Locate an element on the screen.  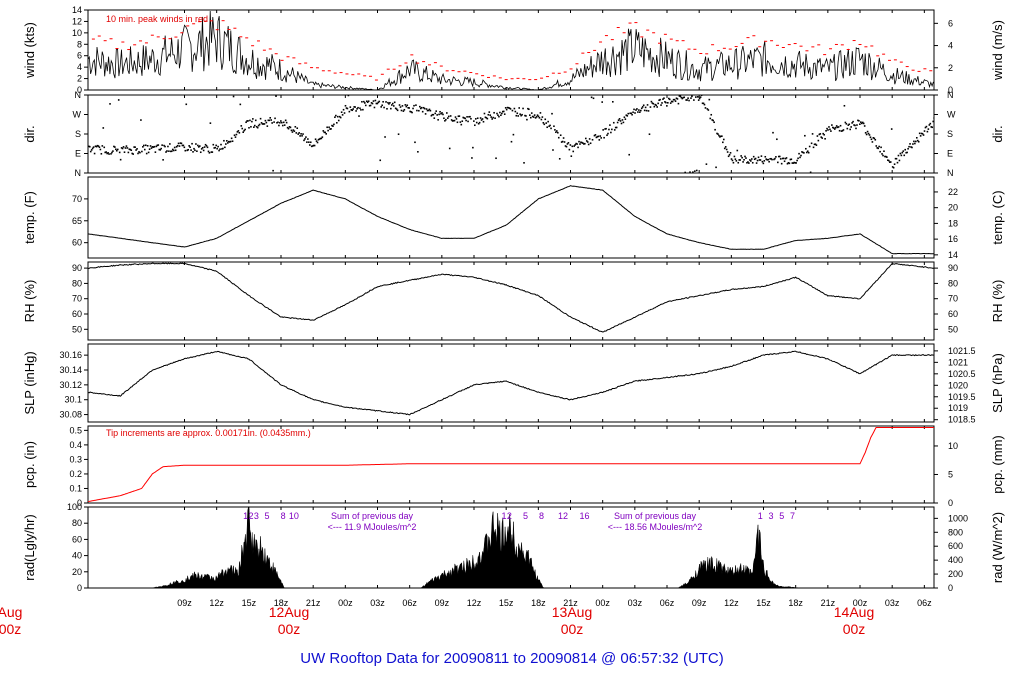
day-sum-value: <--- 18.56 MJoules/m^2 is located at coordinates (655, 527).